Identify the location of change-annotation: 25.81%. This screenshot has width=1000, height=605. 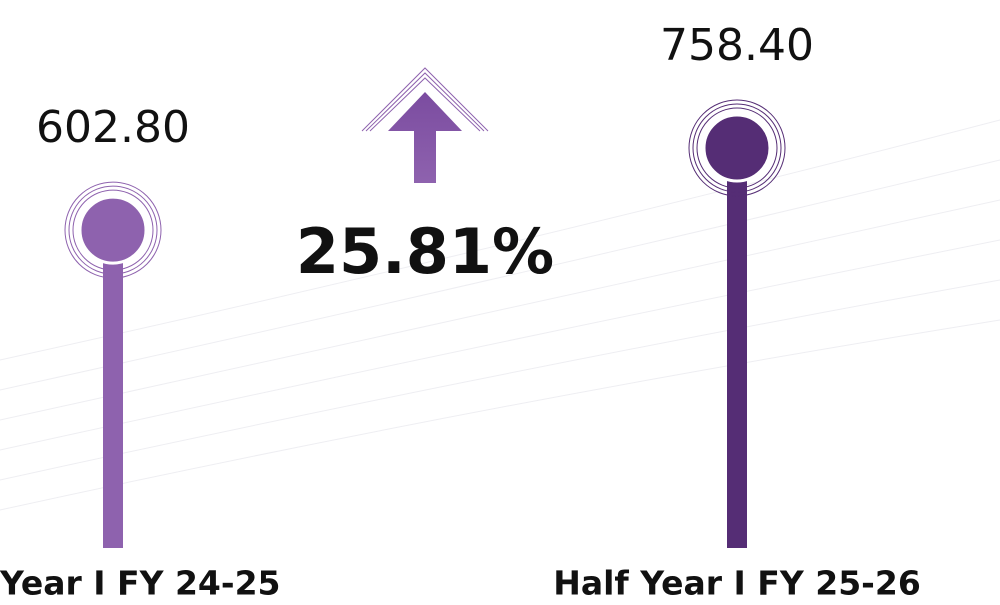
(425, 251).